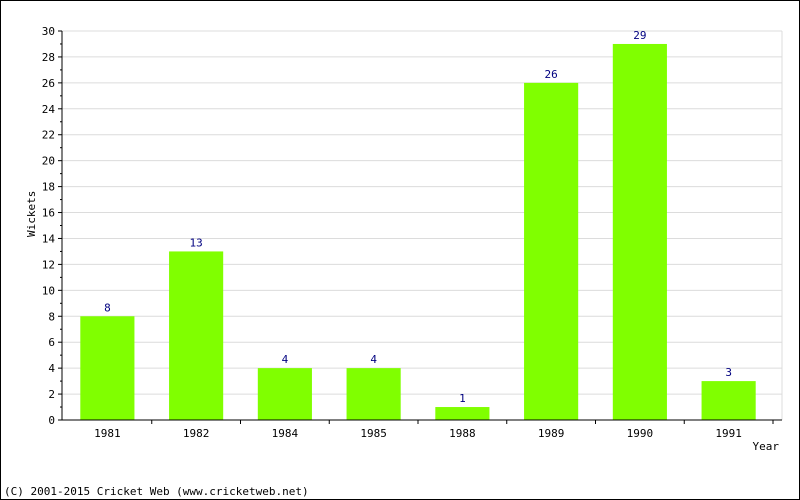 The image size is (800, 500). What do you see at coordinates (728, 372) in the screenshot?
I see `data-label: 3` at bounding box center [728, 372].